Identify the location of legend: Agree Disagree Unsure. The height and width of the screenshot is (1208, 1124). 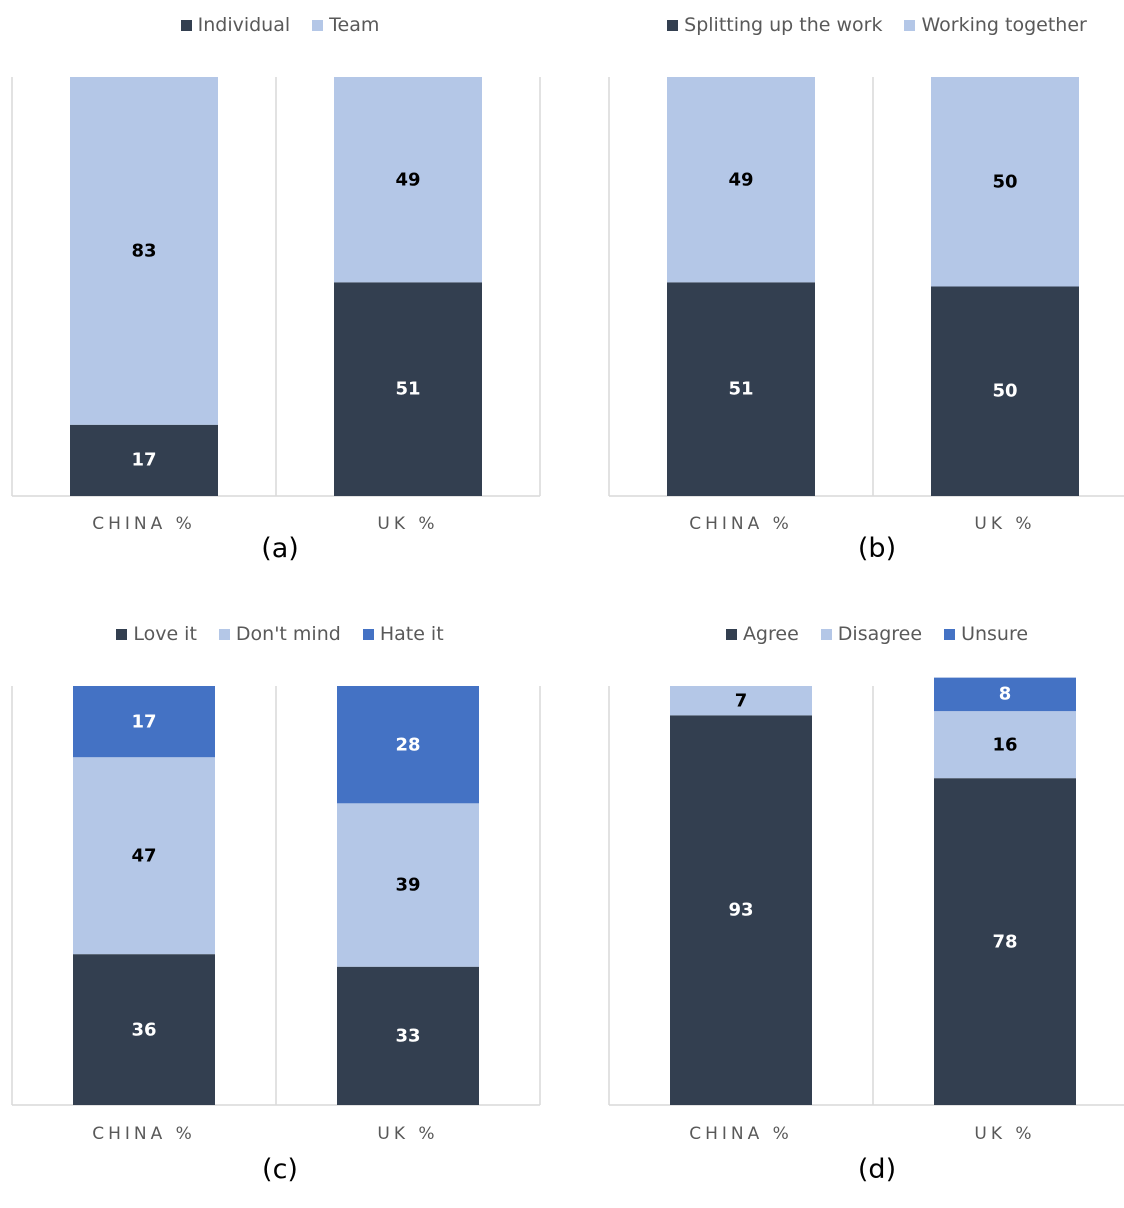
(860, 634).